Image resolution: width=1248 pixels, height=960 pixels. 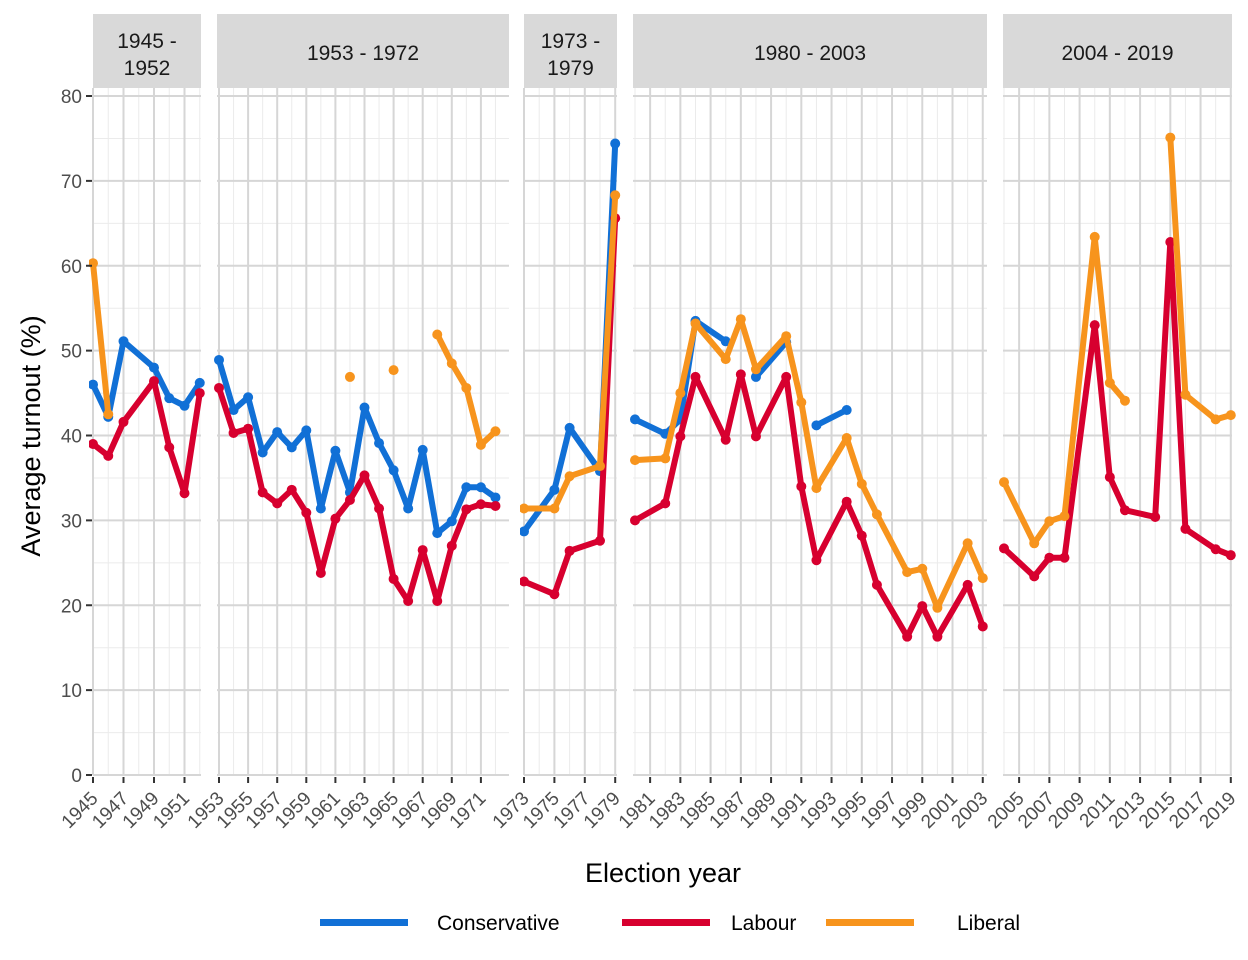 I want to click on y-tick-label: 30, so click(x=71, y=521).